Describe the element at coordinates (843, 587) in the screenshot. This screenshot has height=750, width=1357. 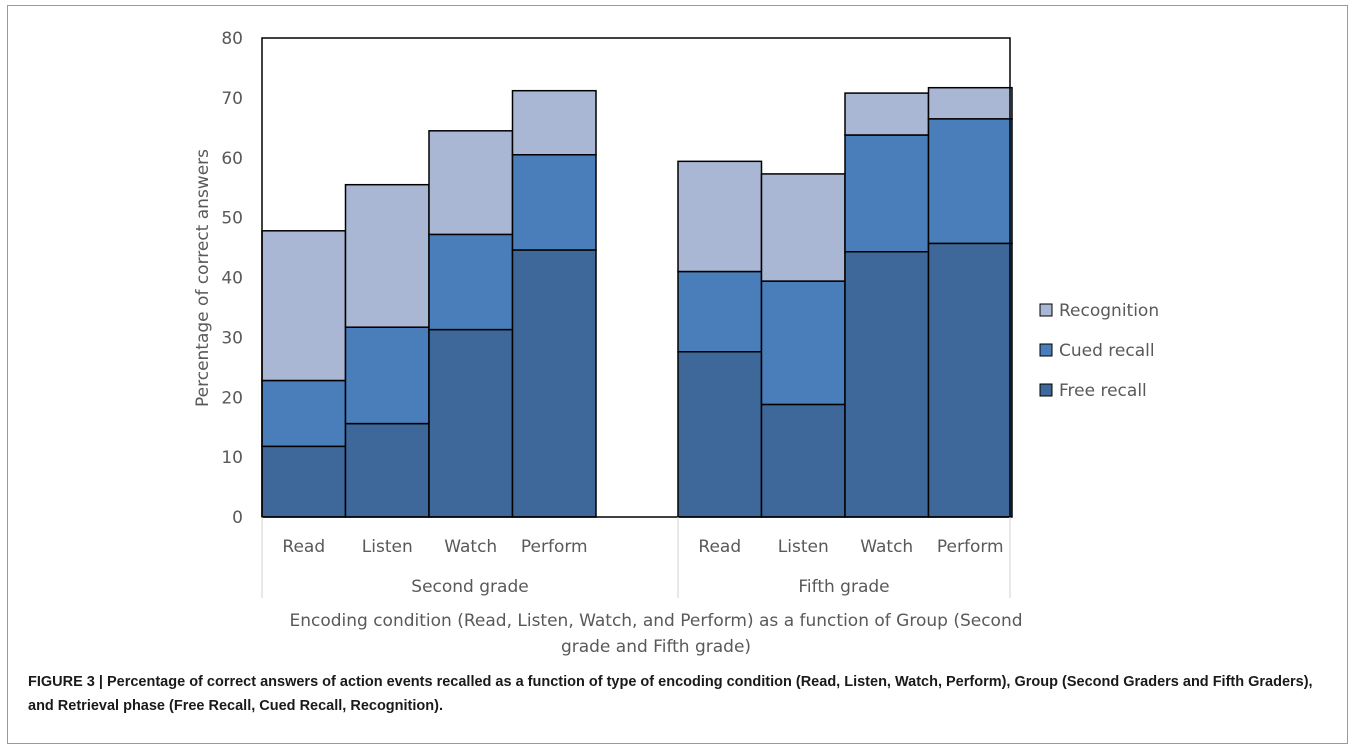
I see `group-label: Fifth grade` at that location.